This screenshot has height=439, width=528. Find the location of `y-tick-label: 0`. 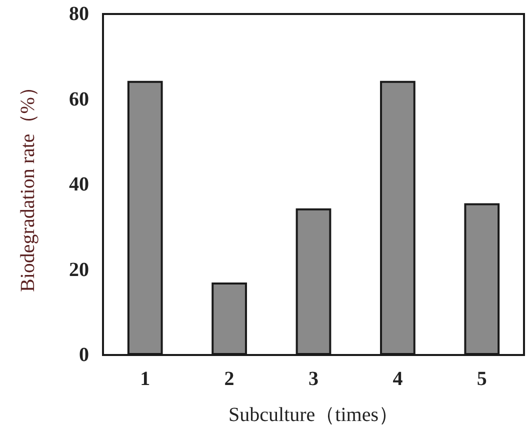

y-tick-label: 0 is located at coordinates (84, 355).